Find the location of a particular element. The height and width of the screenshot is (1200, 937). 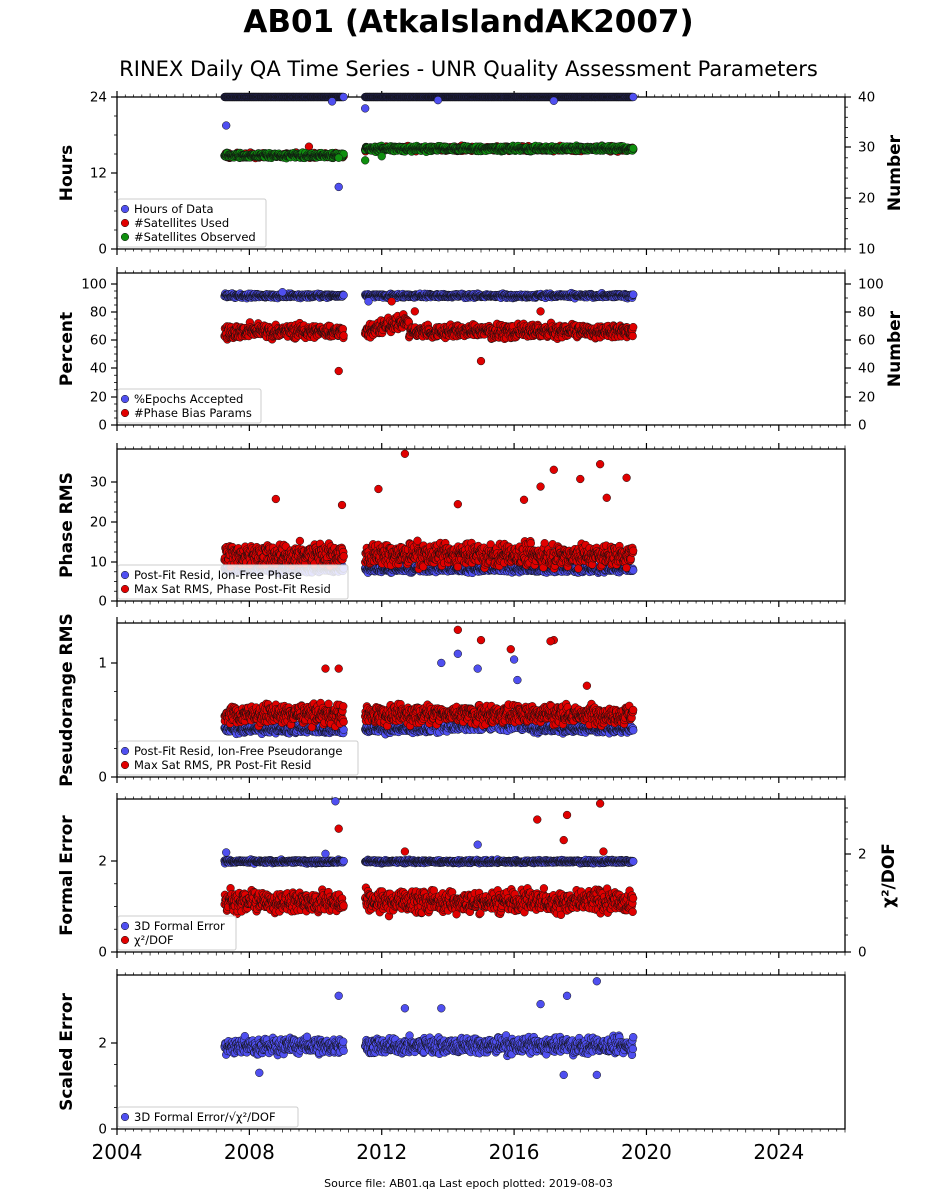

y-tick-label: 12 is located at coordinates (98, 174).